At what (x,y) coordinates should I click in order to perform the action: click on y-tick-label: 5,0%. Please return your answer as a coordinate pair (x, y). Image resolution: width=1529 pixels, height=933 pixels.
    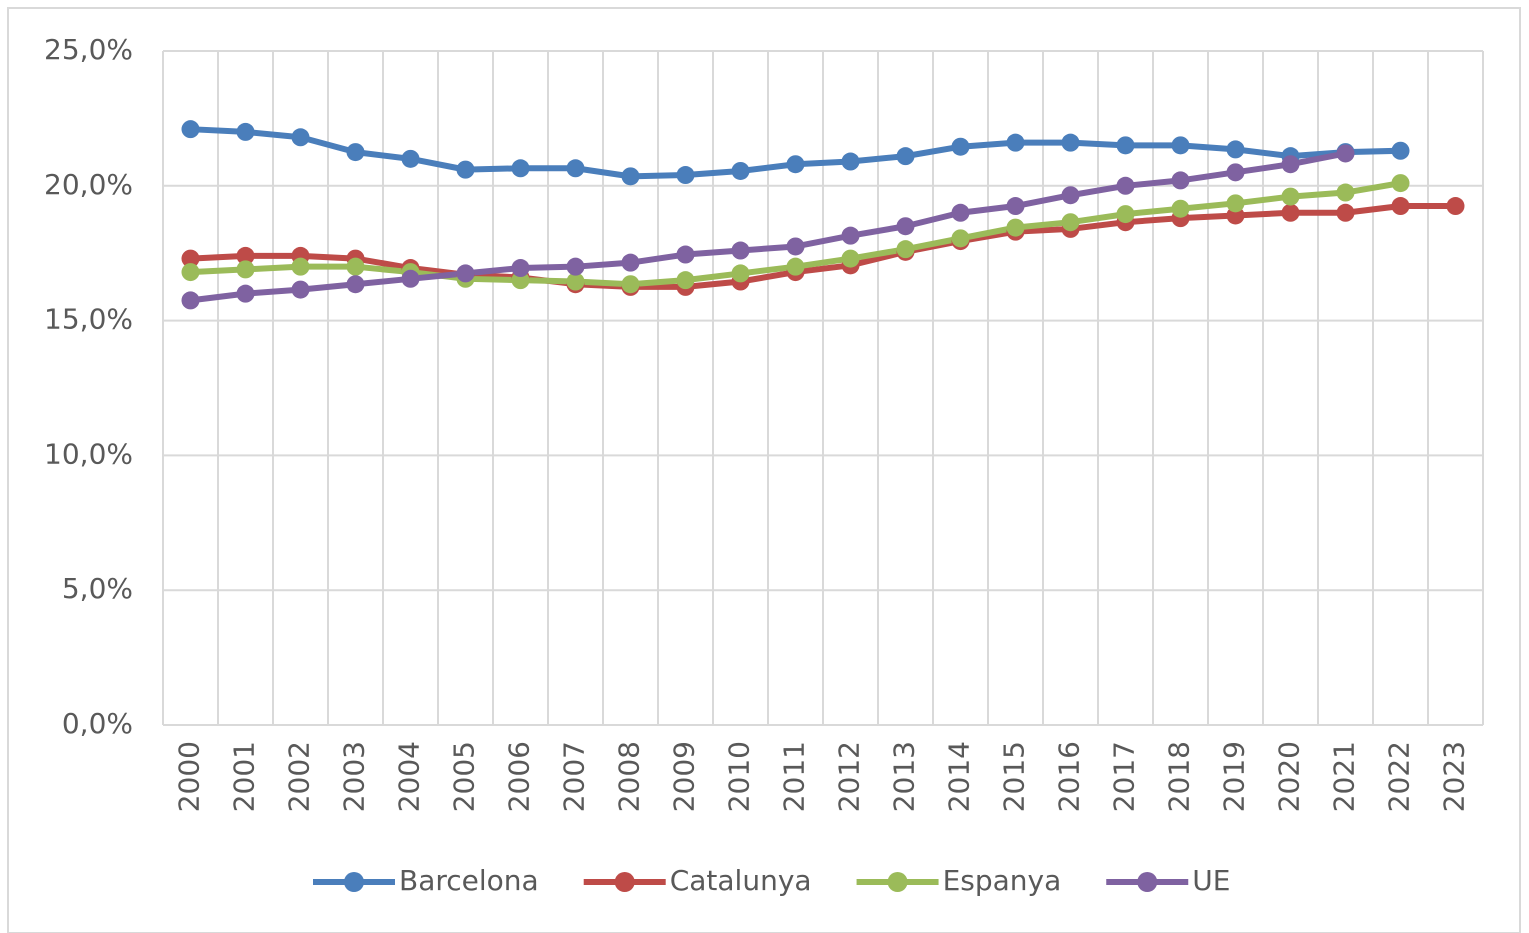
    Looking at the image, I should click on (97, 588).